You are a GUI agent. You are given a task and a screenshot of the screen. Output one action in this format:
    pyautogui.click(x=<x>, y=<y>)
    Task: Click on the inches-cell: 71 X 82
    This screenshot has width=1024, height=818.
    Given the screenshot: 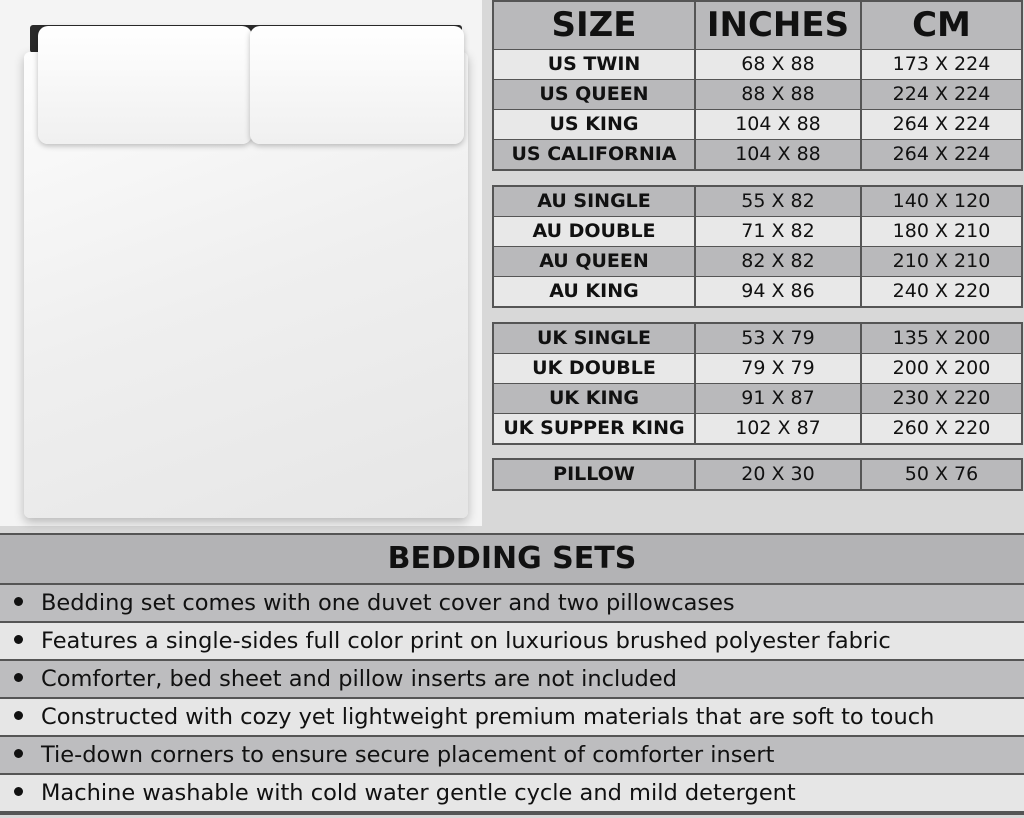 What is the action you would take?
    pyautogui.click(x=778, y=231)
    